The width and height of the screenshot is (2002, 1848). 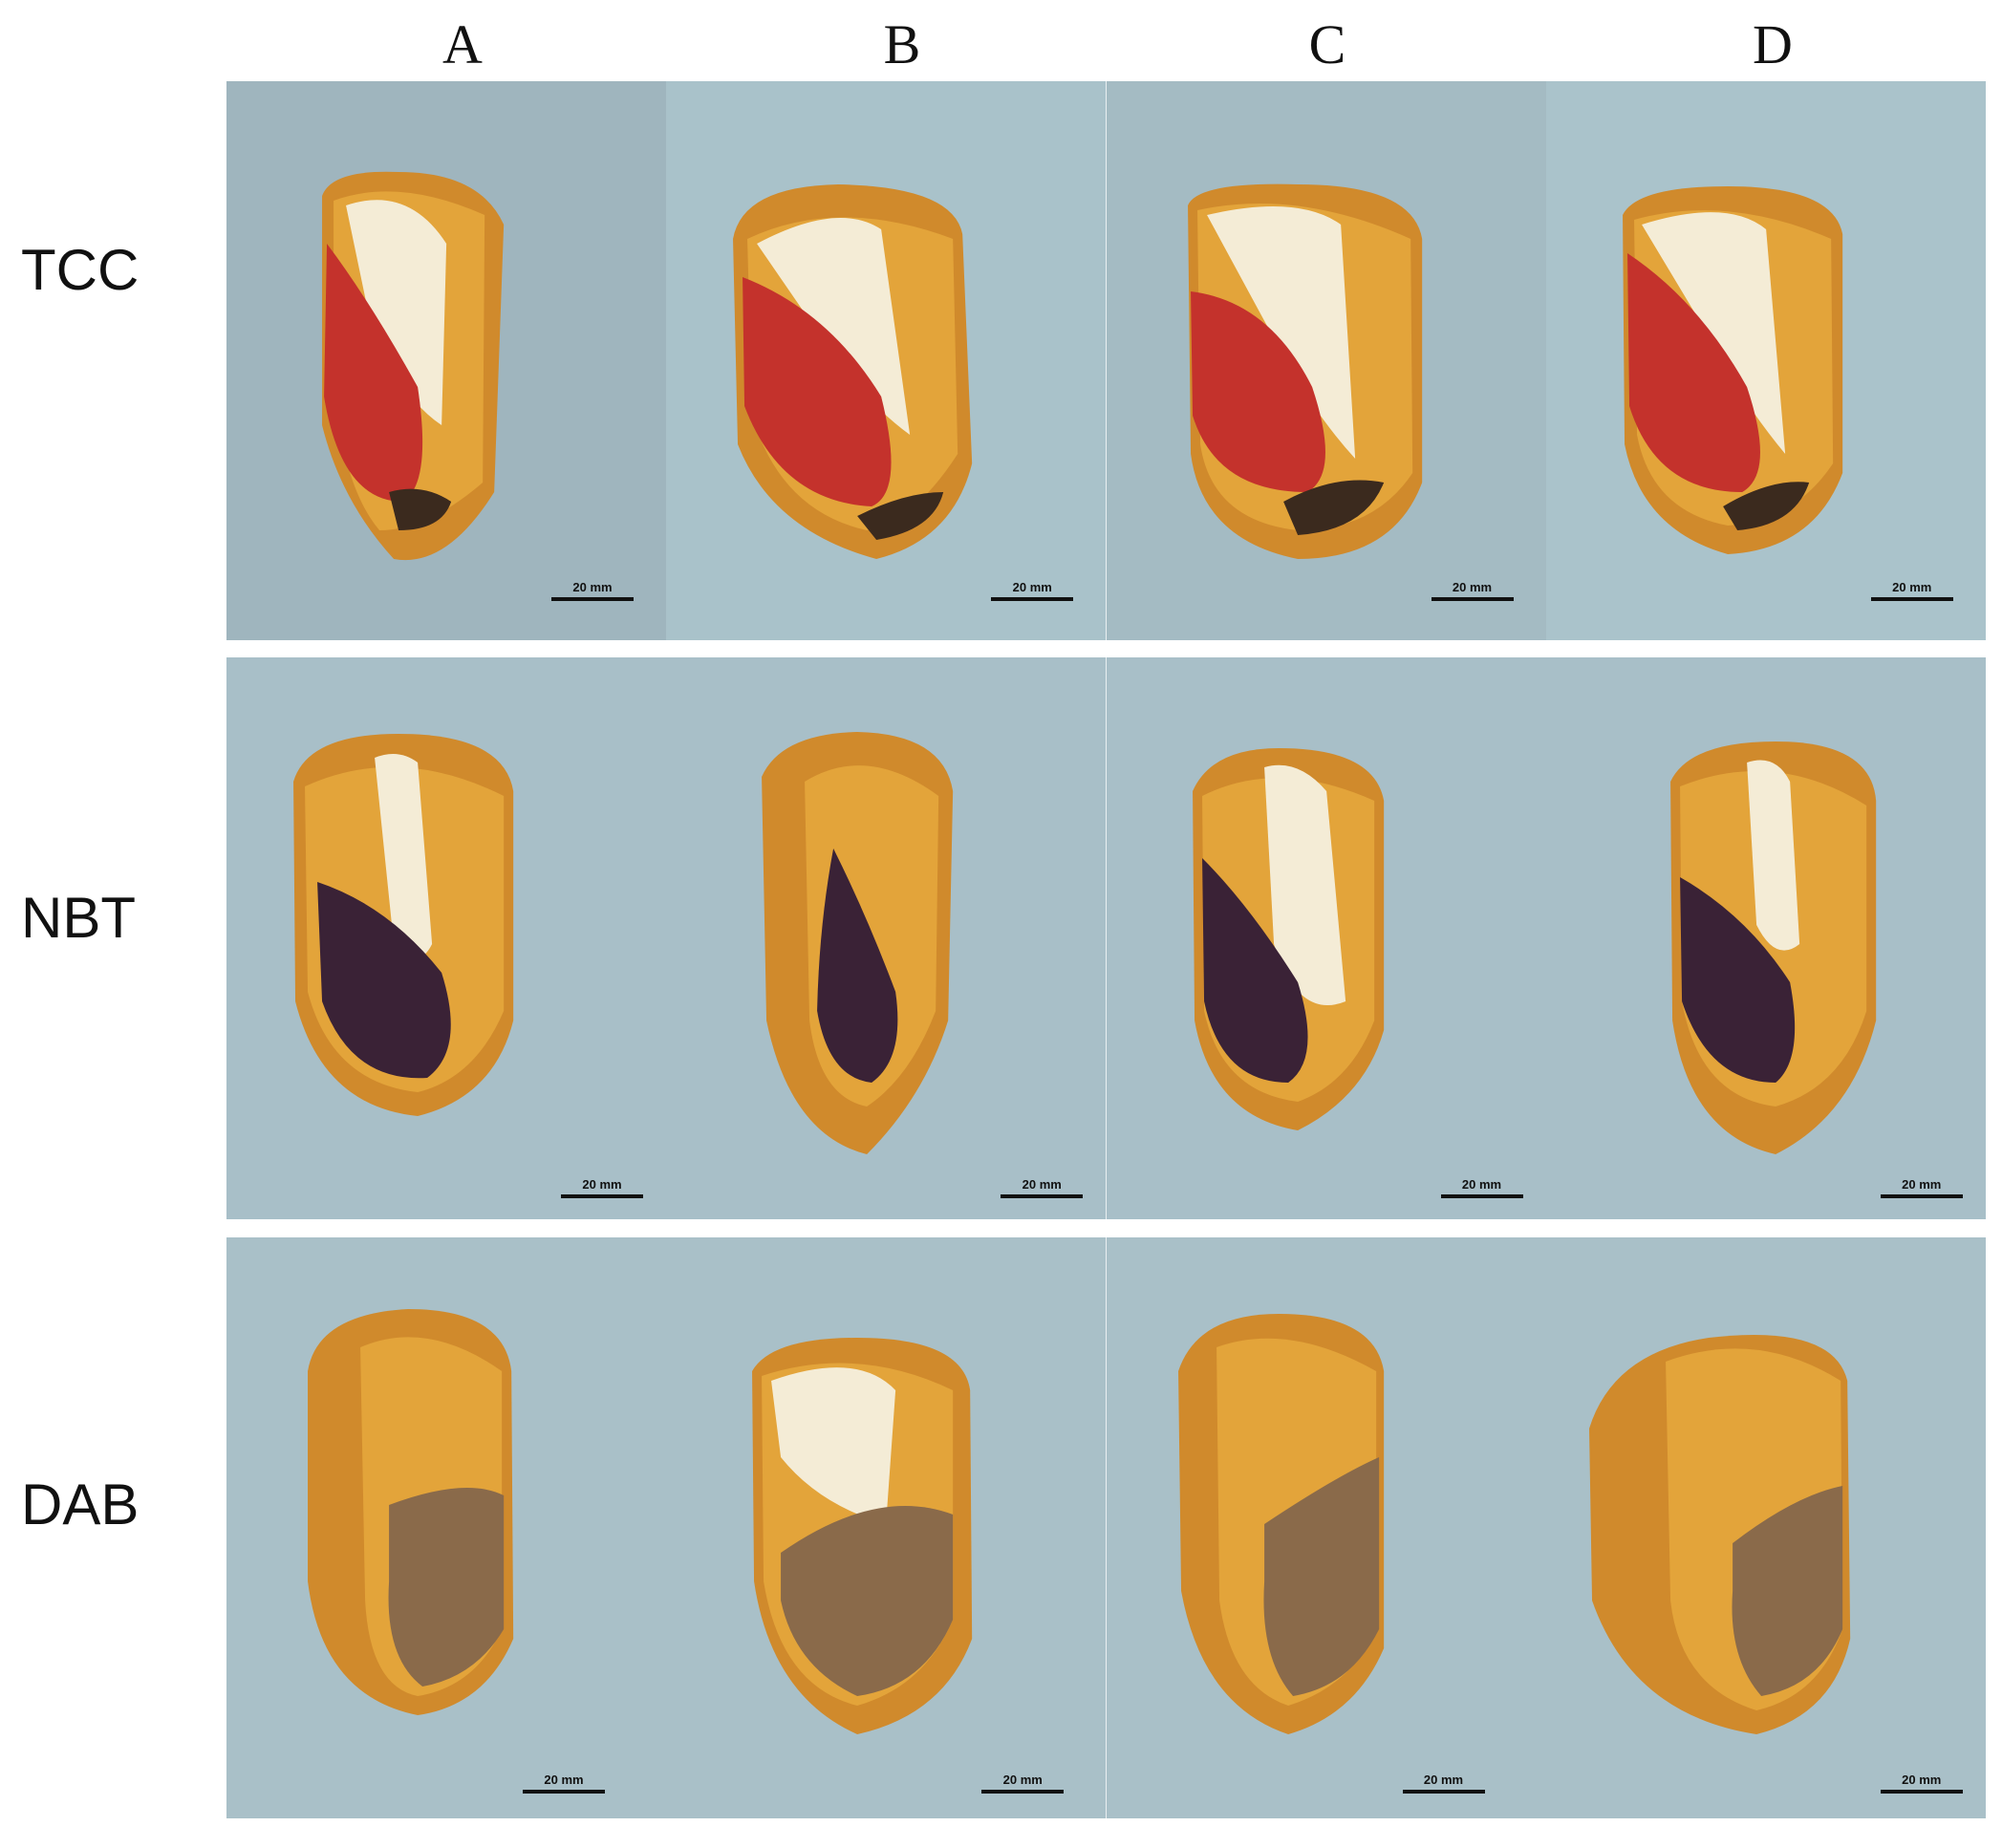 I want to click on tcc-panel-c: 20 mm, so click(x=1326, y=360).